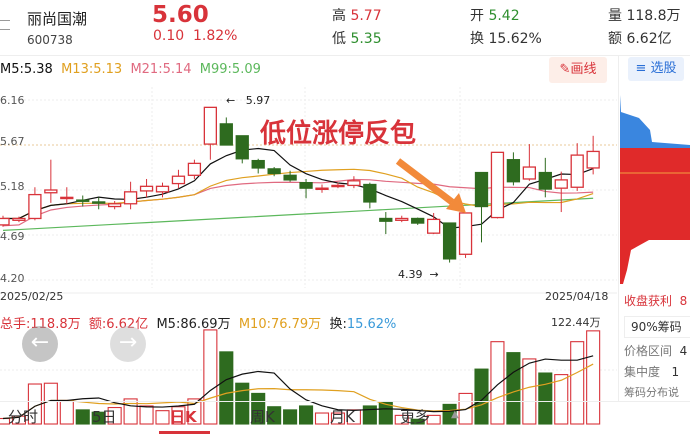  What do you see at coordinates (642, 372) in the screenshot?
I see `concentration-label: 集中度` at bounding box center [642, 372].